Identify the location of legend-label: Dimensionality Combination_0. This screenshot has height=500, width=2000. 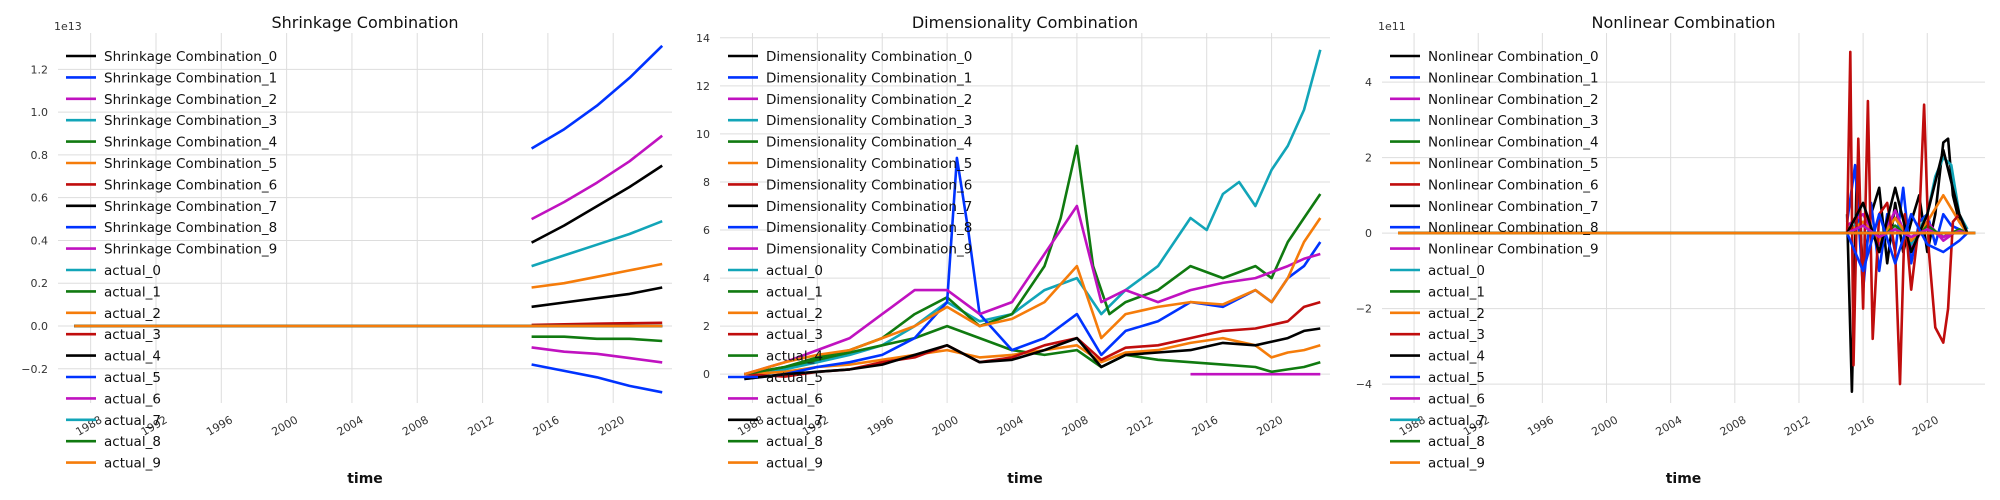
(869, 57).